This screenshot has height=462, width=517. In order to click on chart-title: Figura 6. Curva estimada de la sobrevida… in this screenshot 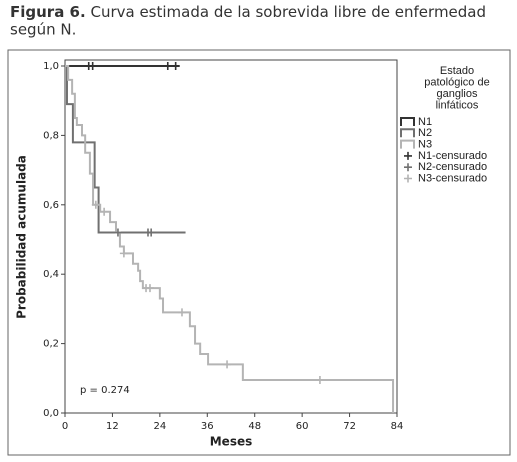, I will do `click(248, 12)`.